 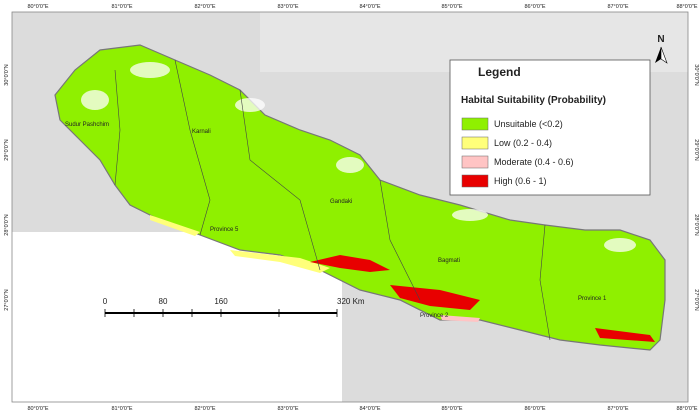 What do you see at coordinates (221, 313) in the screenshot?
I see `scale-bar` at bounding box center [221, 313].